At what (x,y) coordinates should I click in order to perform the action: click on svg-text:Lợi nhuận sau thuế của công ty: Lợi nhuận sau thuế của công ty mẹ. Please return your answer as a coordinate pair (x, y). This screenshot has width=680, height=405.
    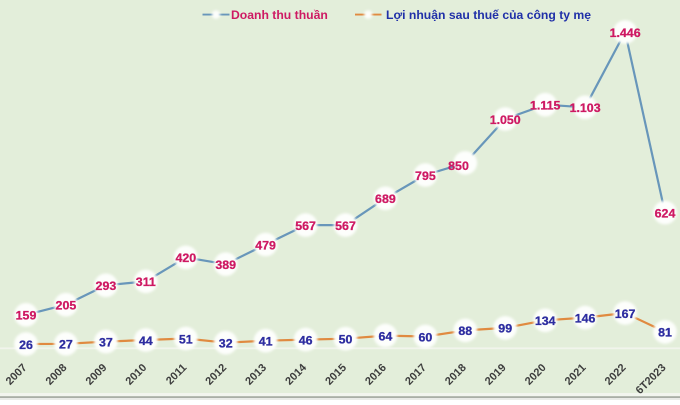
    Looking at the image, I should click on (488, 15).